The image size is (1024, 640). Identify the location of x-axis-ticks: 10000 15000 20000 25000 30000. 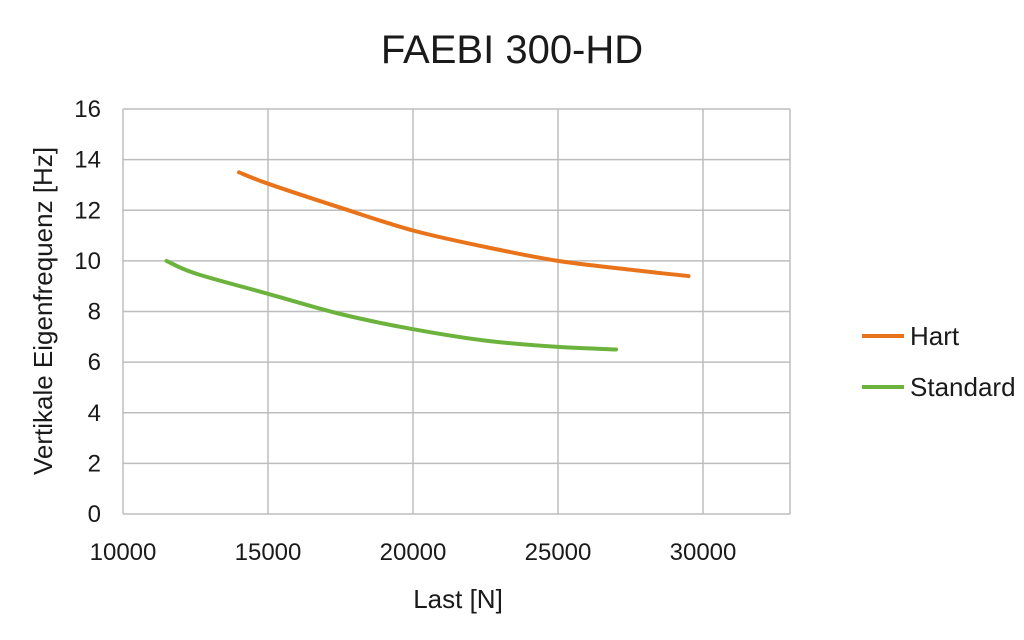
(413, 552).